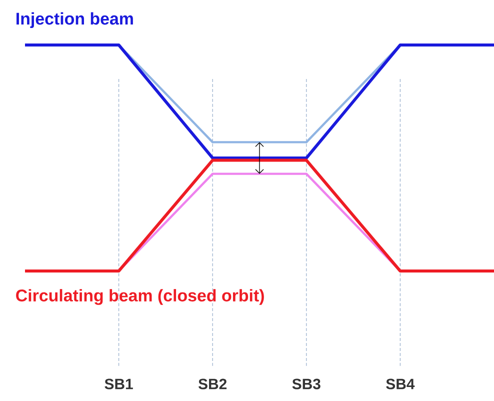 The image size is (494, 401). Describe the element at coordinates (140, 297) in the screenshot. I see `series-label: Circulating beam (closed orbit)` at that location.